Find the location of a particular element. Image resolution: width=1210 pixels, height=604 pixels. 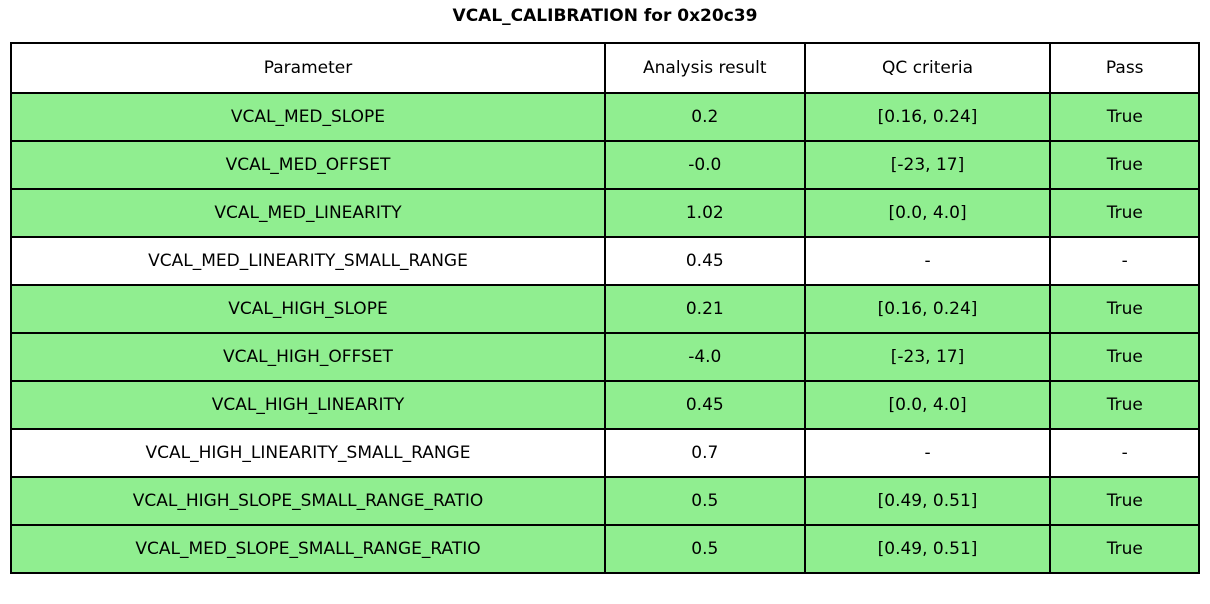

table-row: VCAL_MED_LINEARITY 1.02 [0.0, 4.0] True is located at coordinates (605, 213).